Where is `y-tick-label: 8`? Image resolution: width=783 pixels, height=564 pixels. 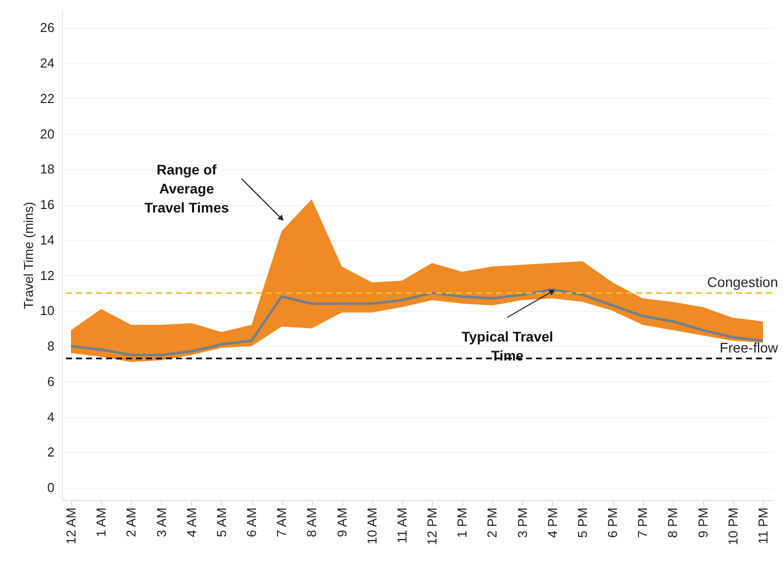 y-tick-label: 8 is located at coordinates (50, 346).